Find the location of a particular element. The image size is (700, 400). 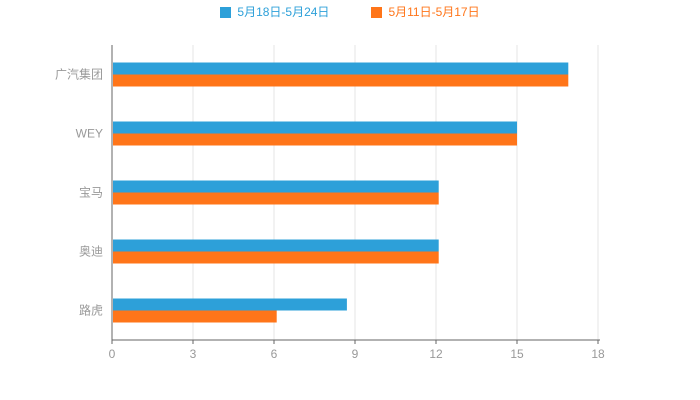

legend-item-0: 5月18日-5月24日 is located at coordinates (274, 12).